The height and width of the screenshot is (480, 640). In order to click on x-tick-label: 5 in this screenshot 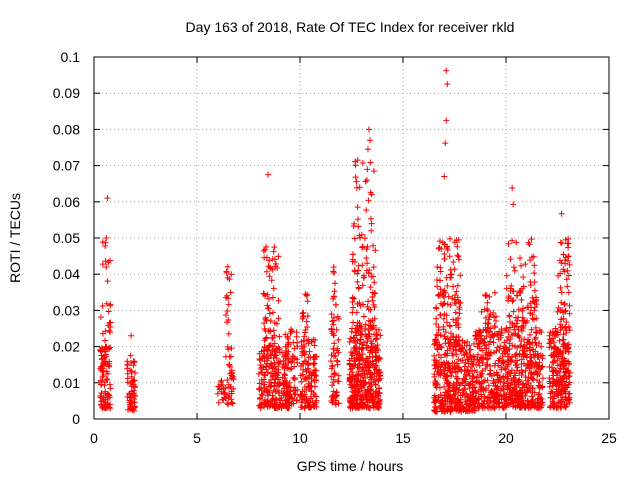, I will do `click(197, 438)`.